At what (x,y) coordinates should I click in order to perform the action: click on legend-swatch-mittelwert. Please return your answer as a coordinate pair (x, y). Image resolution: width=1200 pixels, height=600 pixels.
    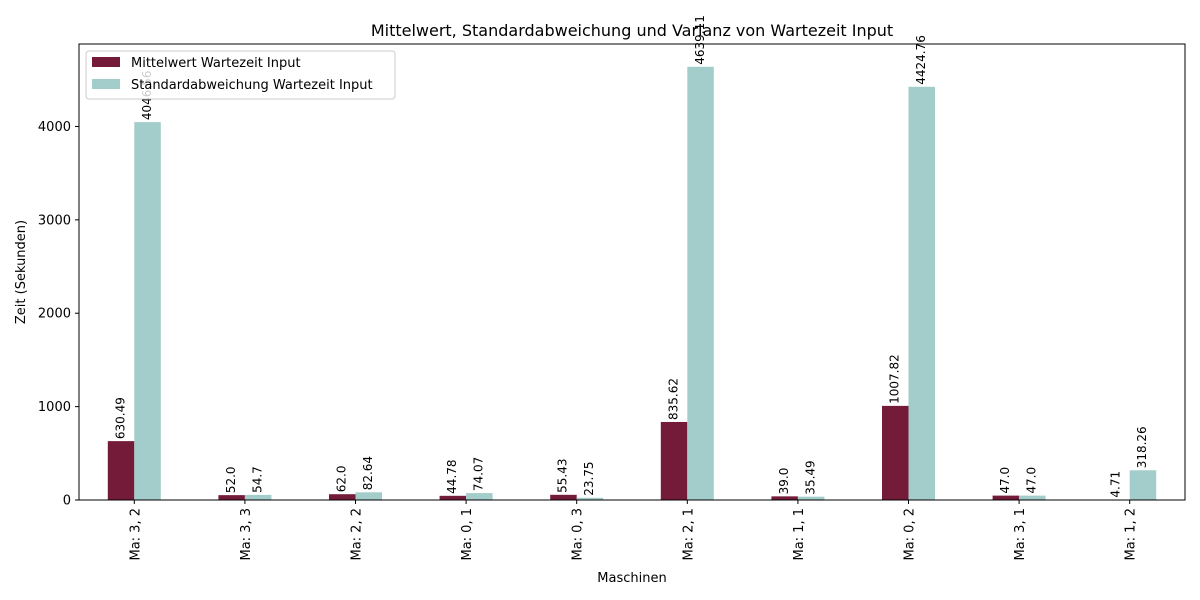
    Looking at the image, I should click on (106, 62).